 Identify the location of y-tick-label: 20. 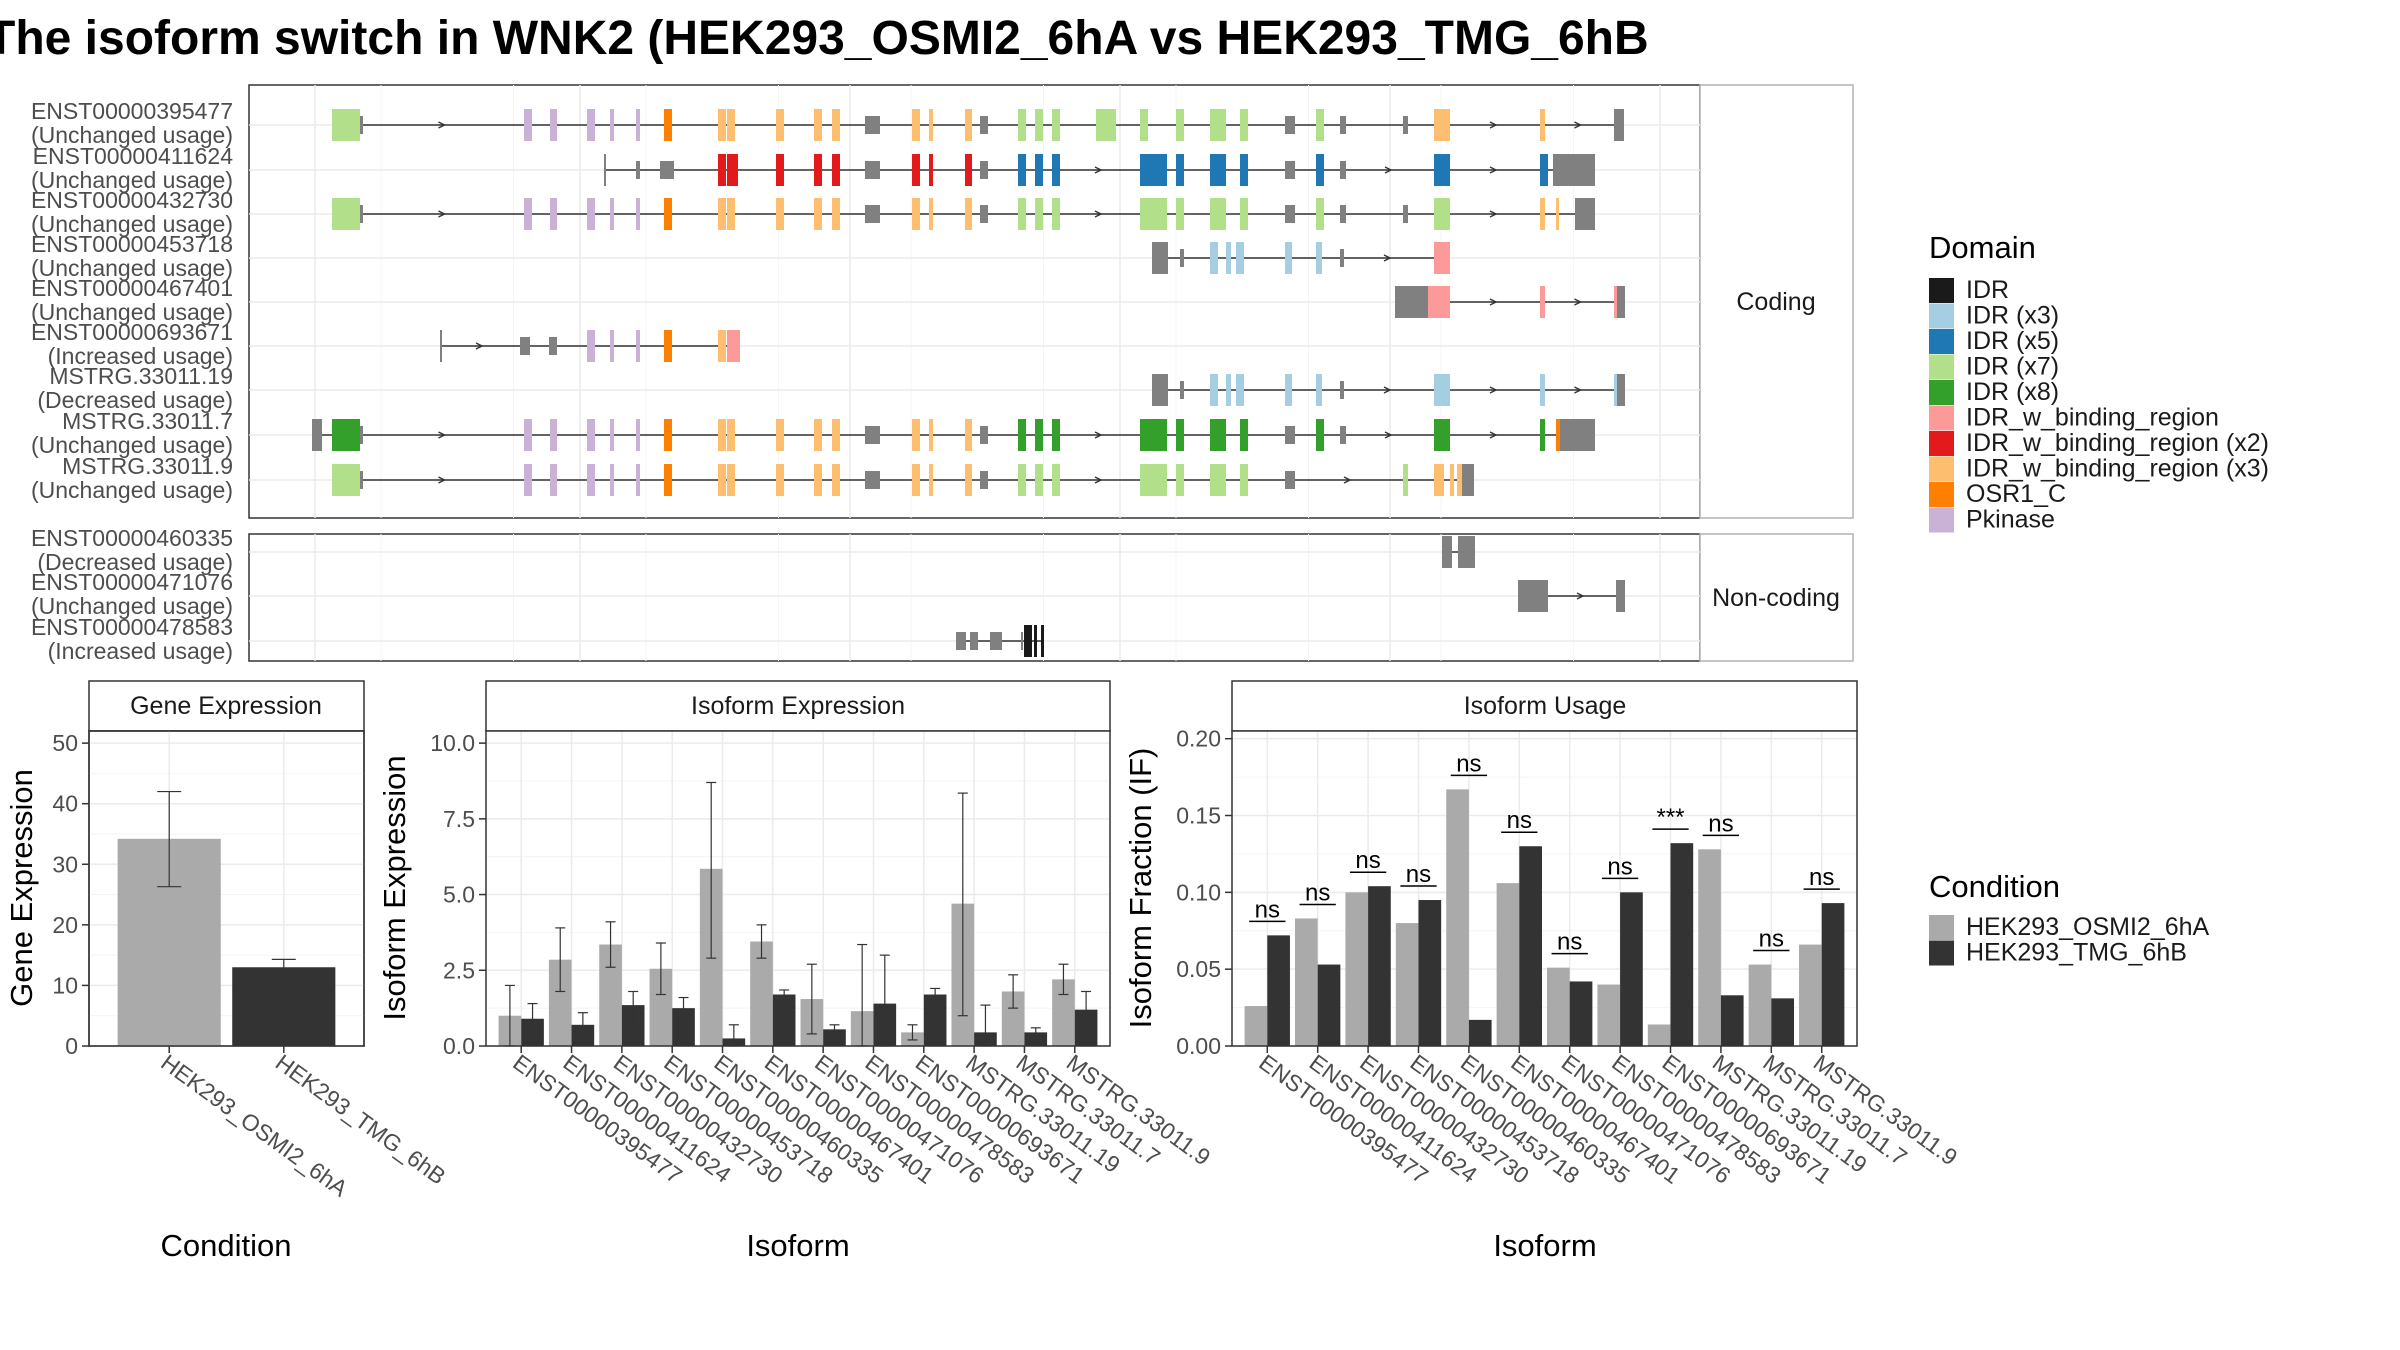
(65, 925).